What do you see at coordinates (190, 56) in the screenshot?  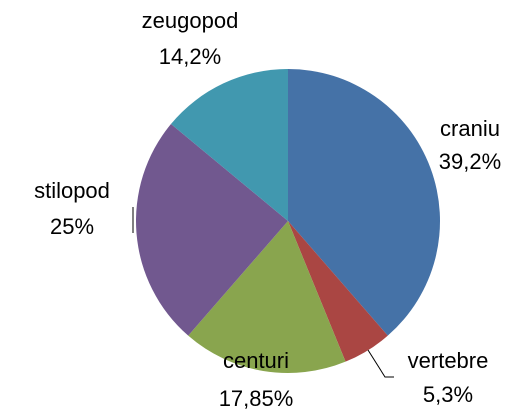 I see `slice-value-label: 14,2%` at bounding box center [190, 56].